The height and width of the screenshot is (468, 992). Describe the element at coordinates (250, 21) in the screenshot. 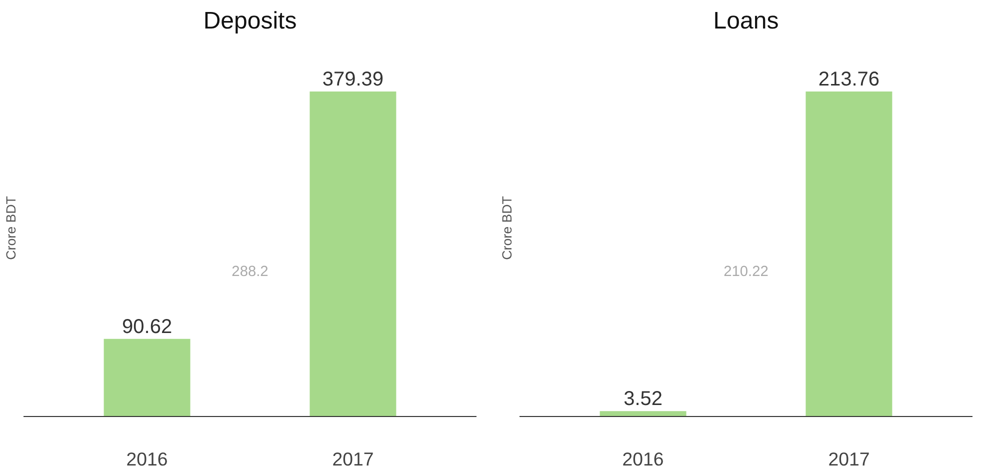

I see `chart-title: Deposits` at that location.